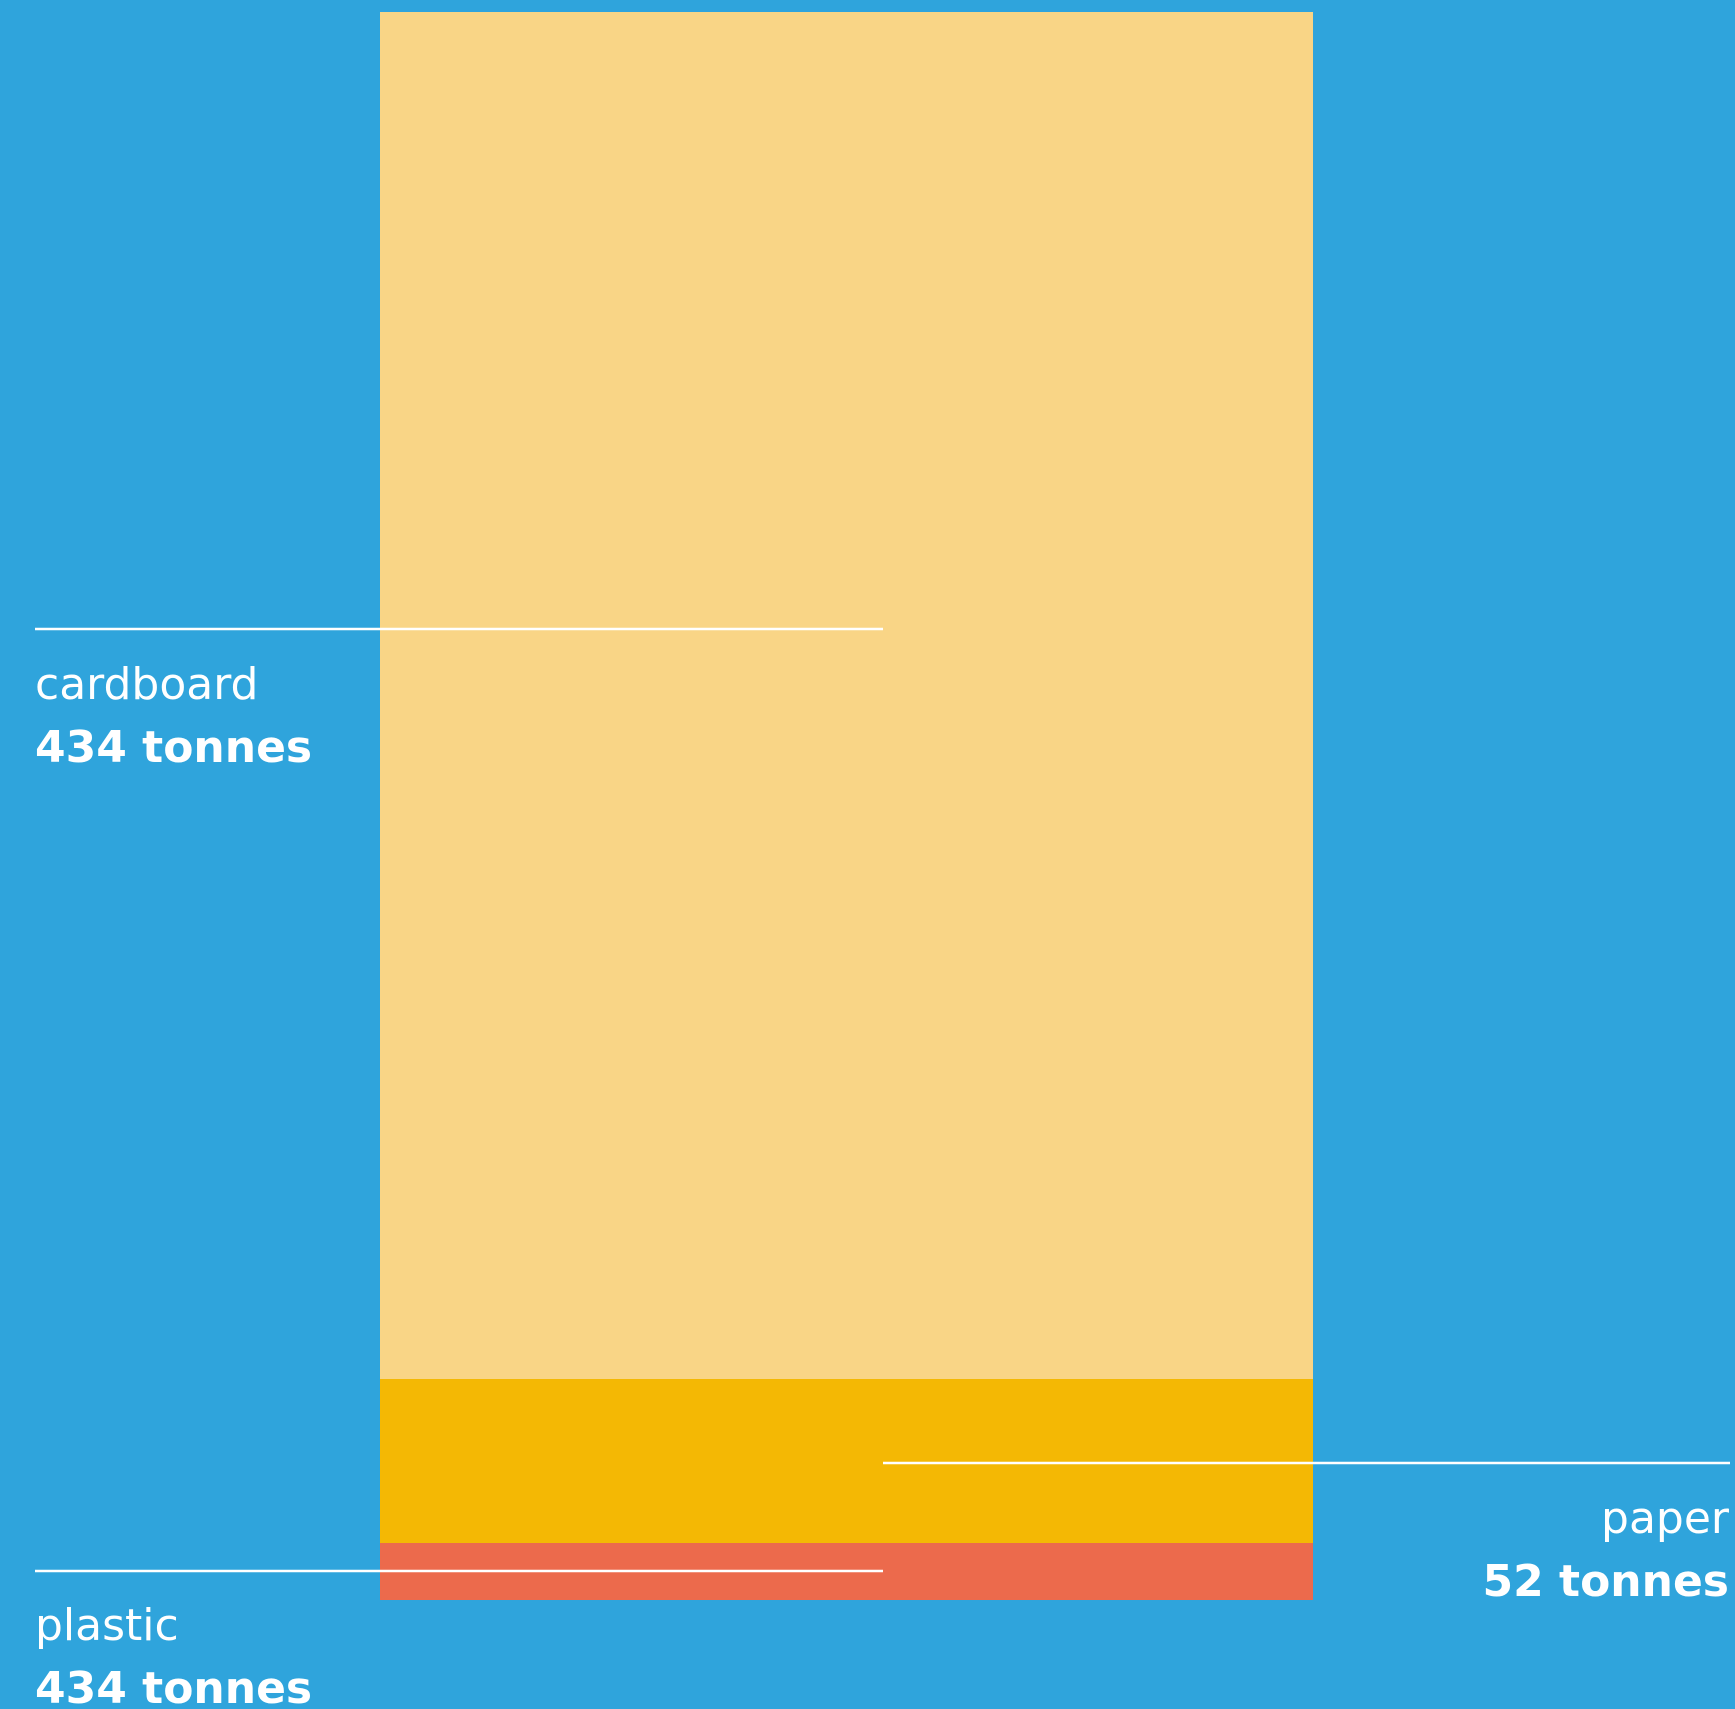  What do you see at coordinates (1665, 1518) in the screenshot?
I see `segment-name-paper: paper` at bounding box center [1665, 1518].